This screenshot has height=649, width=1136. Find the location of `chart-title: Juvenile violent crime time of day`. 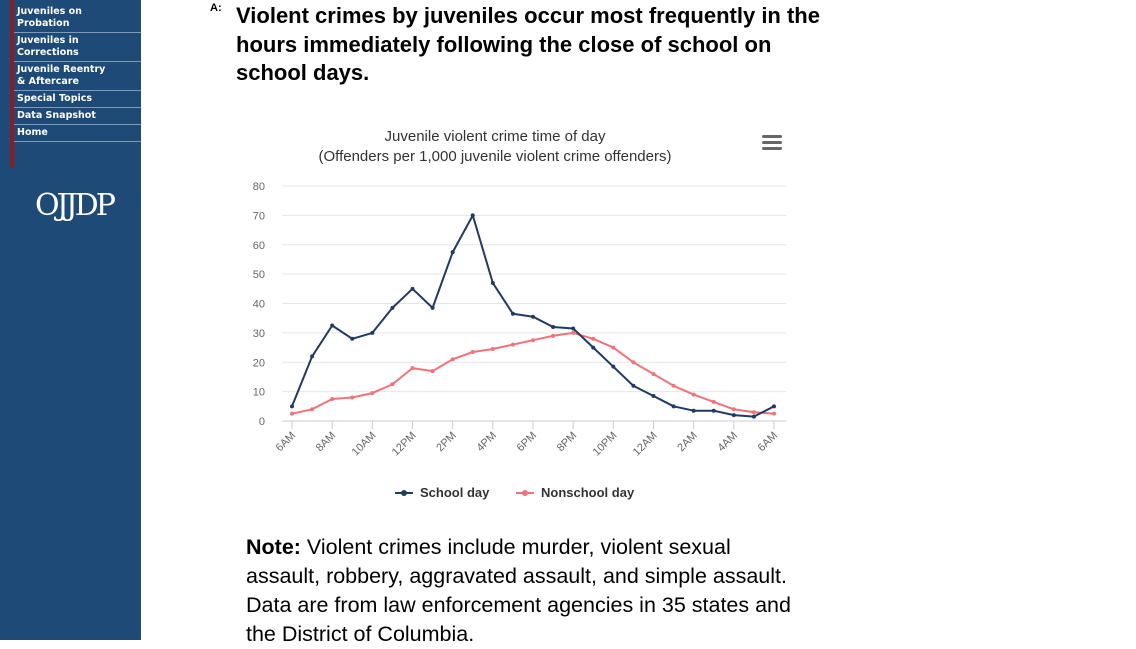

chart-title: Juvenile violent crime time of day is located at coordinates (495, 136).